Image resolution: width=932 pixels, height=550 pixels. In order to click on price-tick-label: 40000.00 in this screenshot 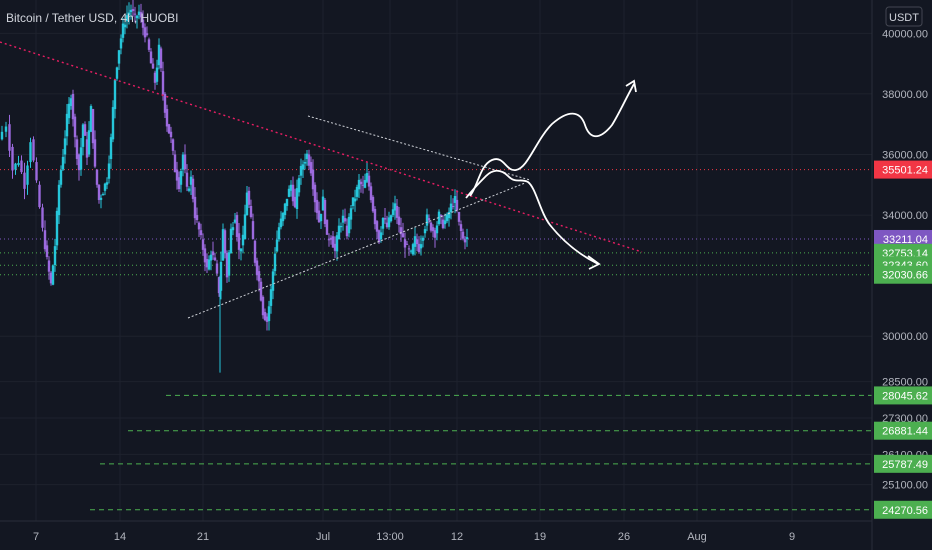, I will do `click(905, 34)`.